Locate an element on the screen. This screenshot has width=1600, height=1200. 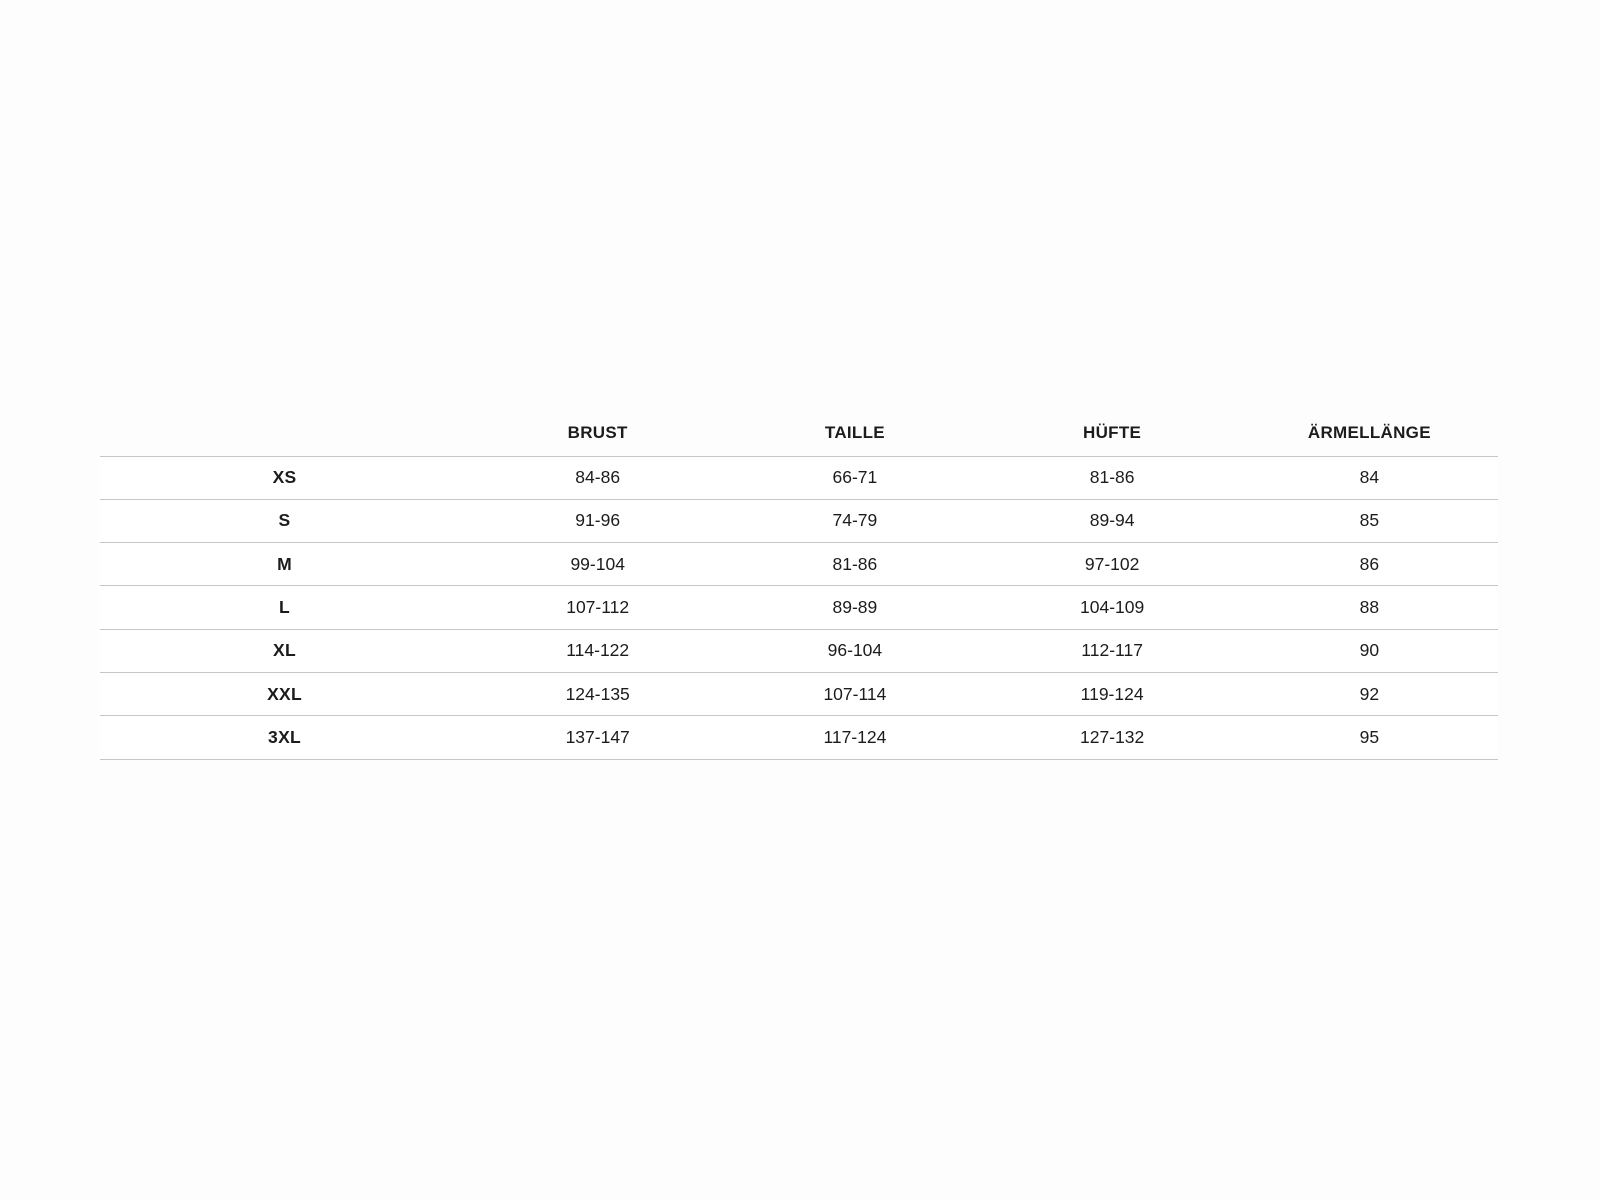
table-row-xxl: XXL 124-135 107-114 119-124 92 is located at coordinates (799, 694).